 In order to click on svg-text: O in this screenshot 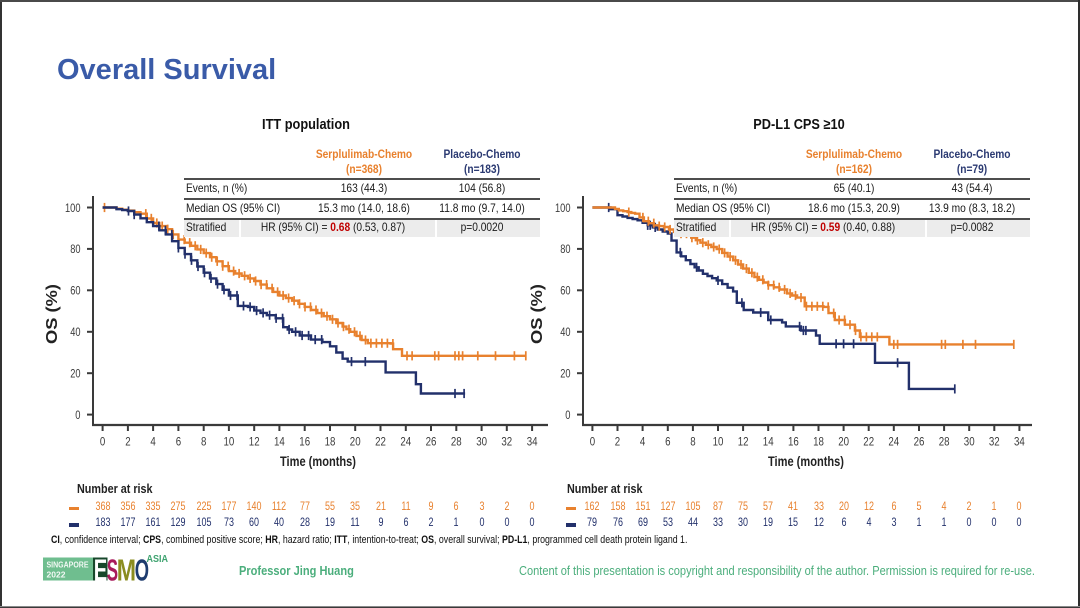, I will do `click(142, 569)`.